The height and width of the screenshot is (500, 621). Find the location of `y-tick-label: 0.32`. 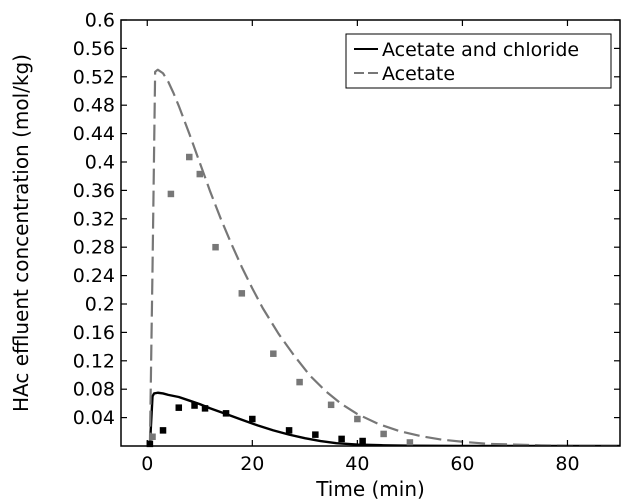

y-tick-label: 0.32 is located at coordinates (94, 219).